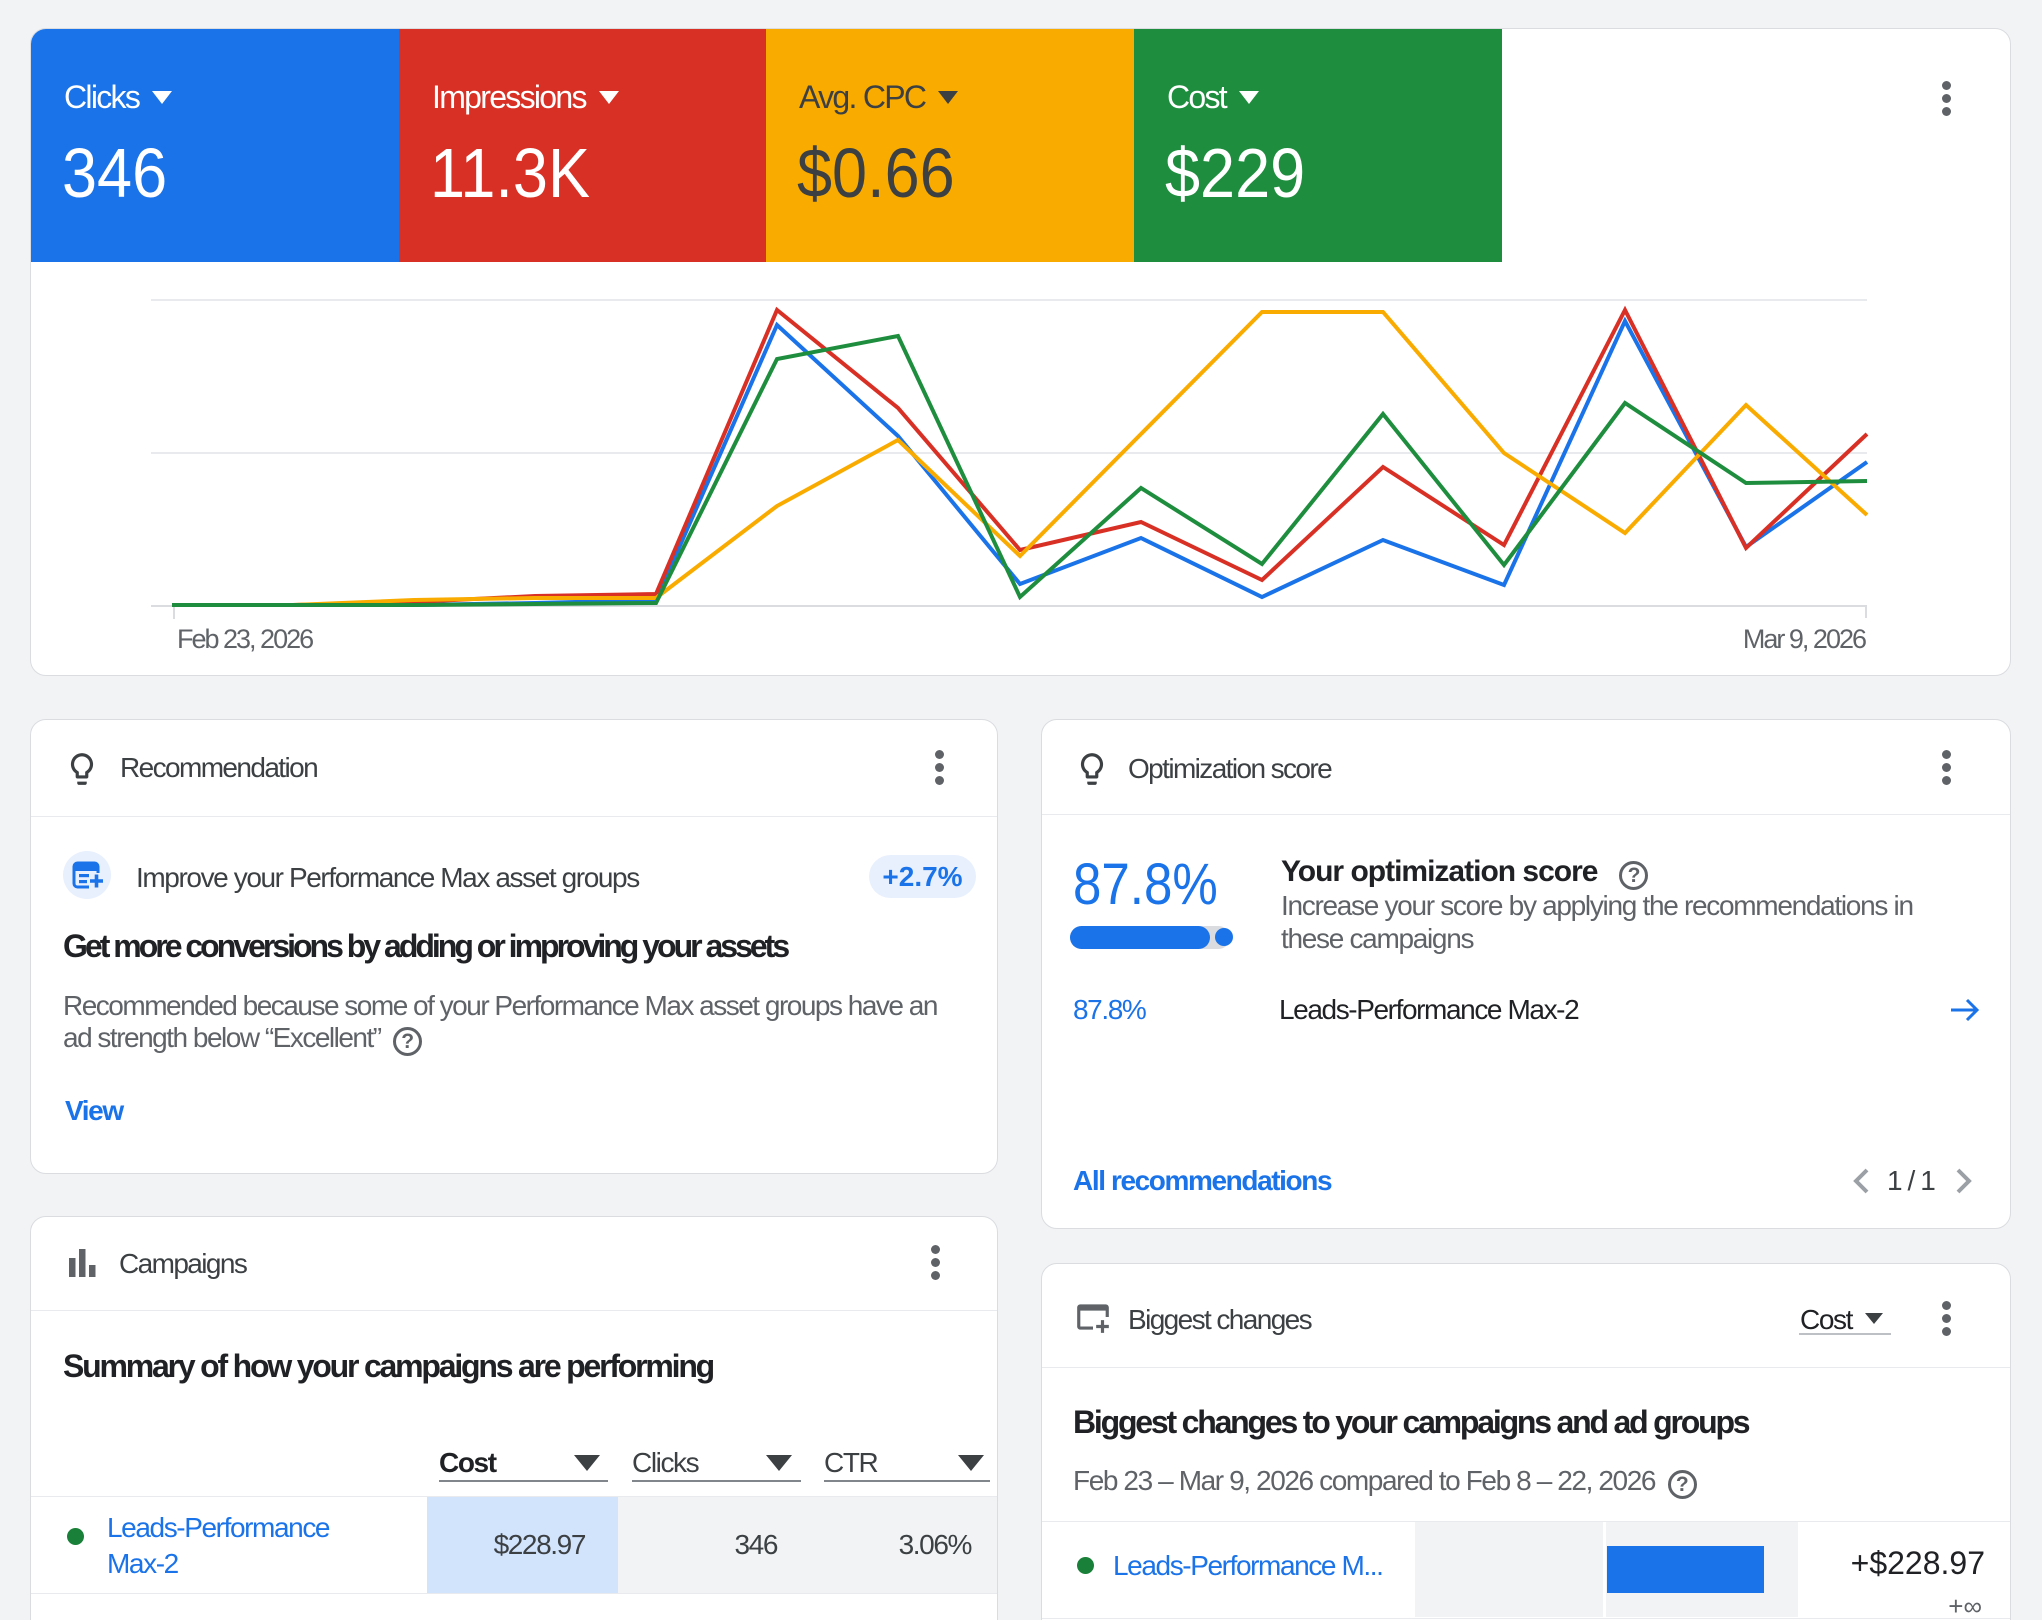 The image size is (2042, 1620). Describe the element at coordinates (245, 639) in the screenshot. I see `svg-text: Feb 23, 2026` at that location.